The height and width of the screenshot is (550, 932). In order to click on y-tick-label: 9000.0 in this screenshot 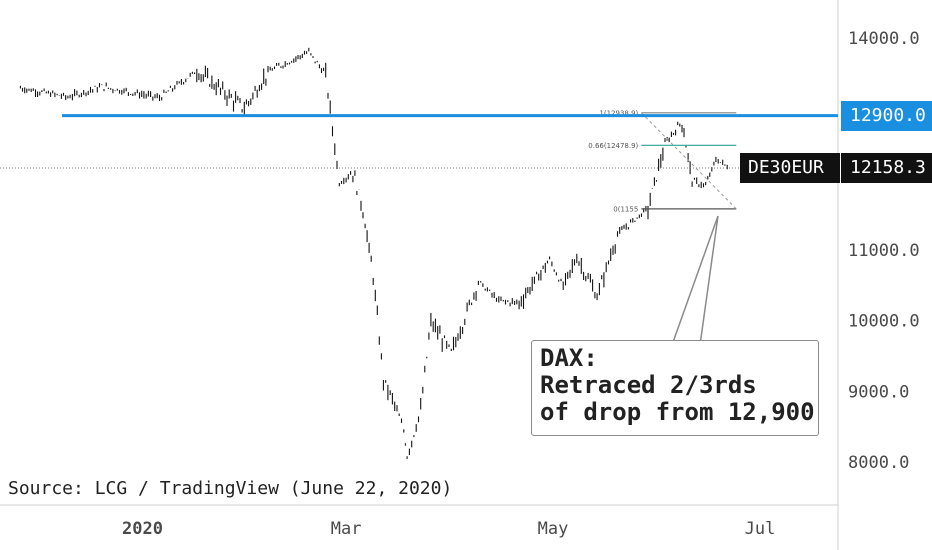, I will do `click(878, 392)`.